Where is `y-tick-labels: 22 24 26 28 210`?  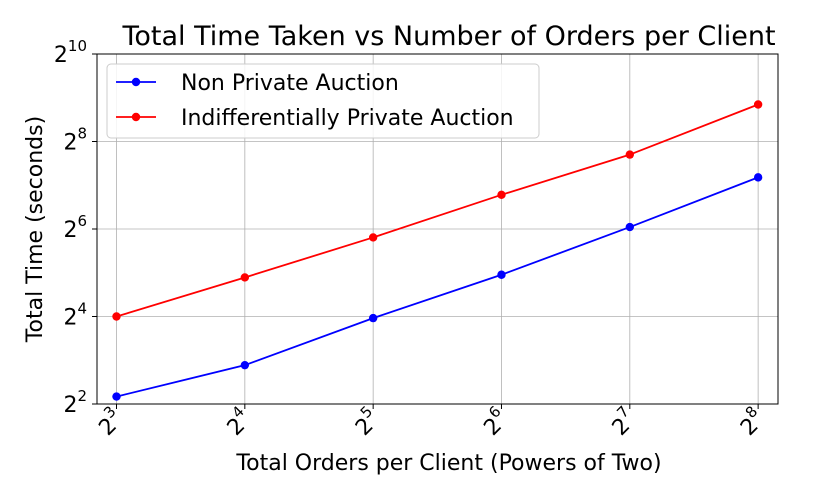 y-tick-labels: 22 24 26 28 210 is located at coordinates (75, 227).